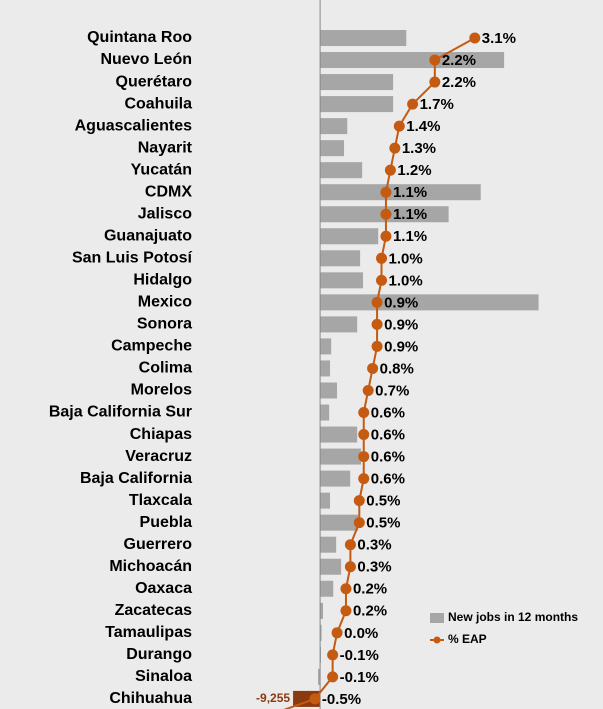 The height and width of the screenshot is (709, 603). Describe the element at coordinates (361, 633) in the screenshot. I see `point-label: 0.0%` at that location.